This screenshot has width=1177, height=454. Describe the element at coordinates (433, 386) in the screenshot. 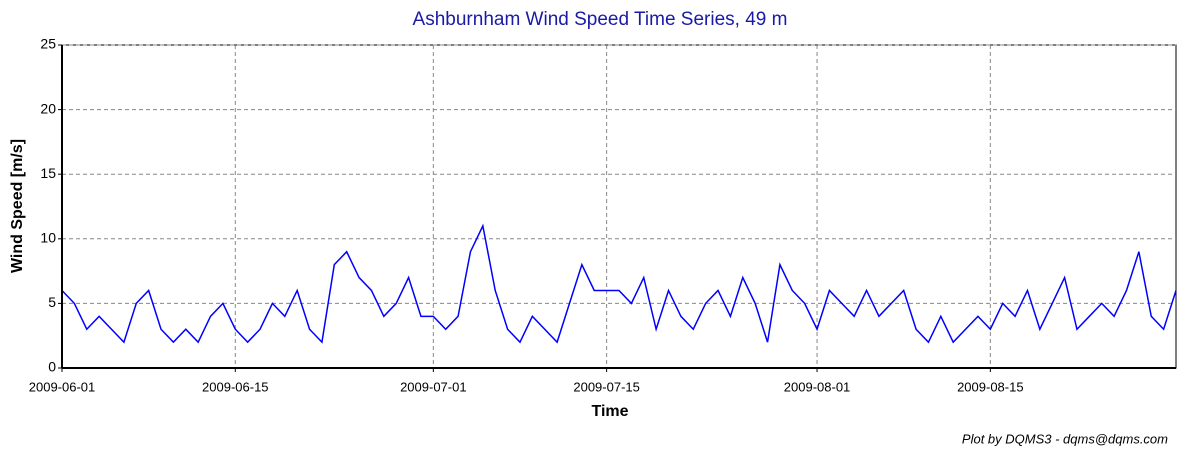

I see `x-tick-label: 2009-07-01` at that location.